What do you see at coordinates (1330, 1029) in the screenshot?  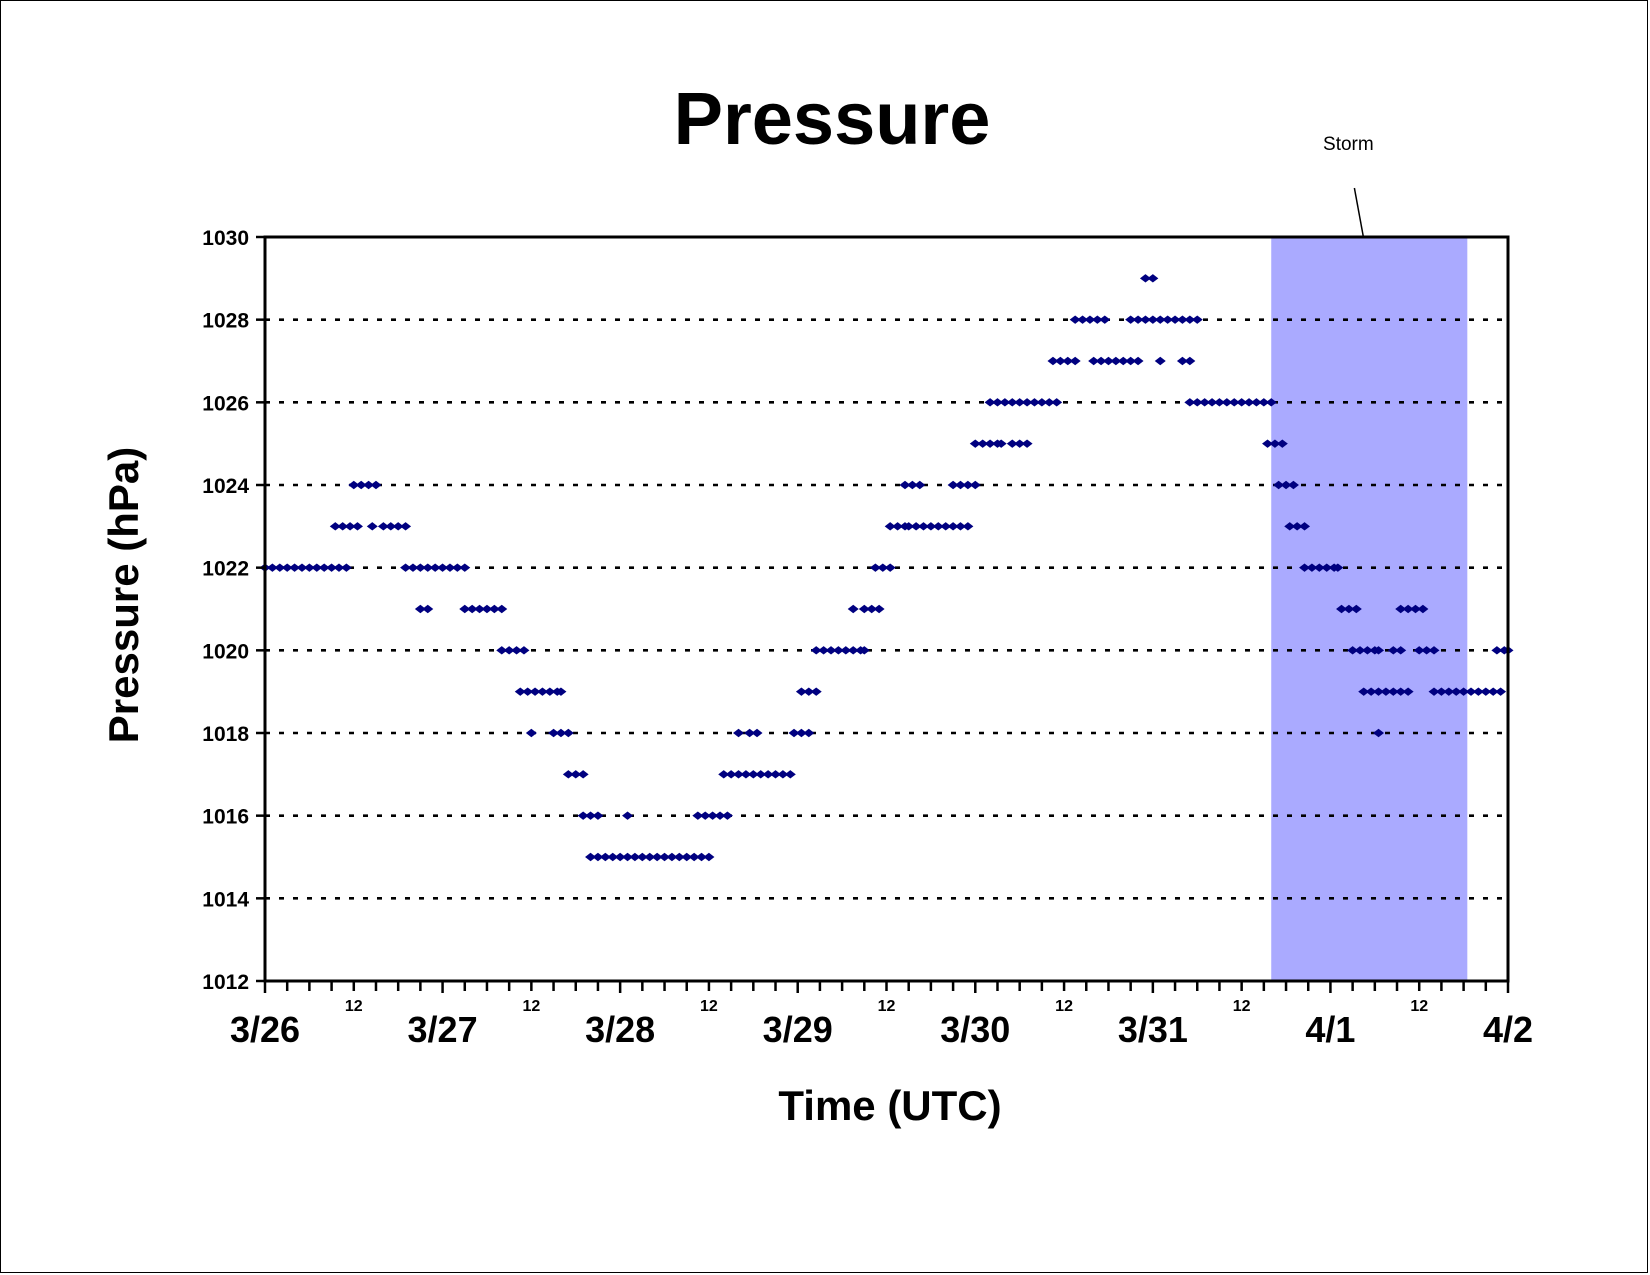 I see `x-day-label: 4/1` at bounding box center [1330, 1029].